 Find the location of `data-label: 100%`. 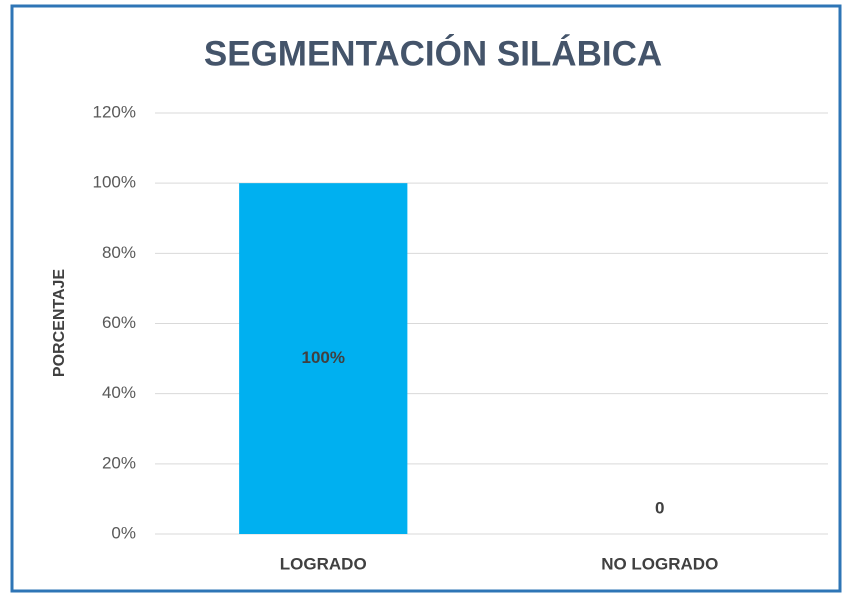

data-label: 100% is located at coordinates (323, 357).